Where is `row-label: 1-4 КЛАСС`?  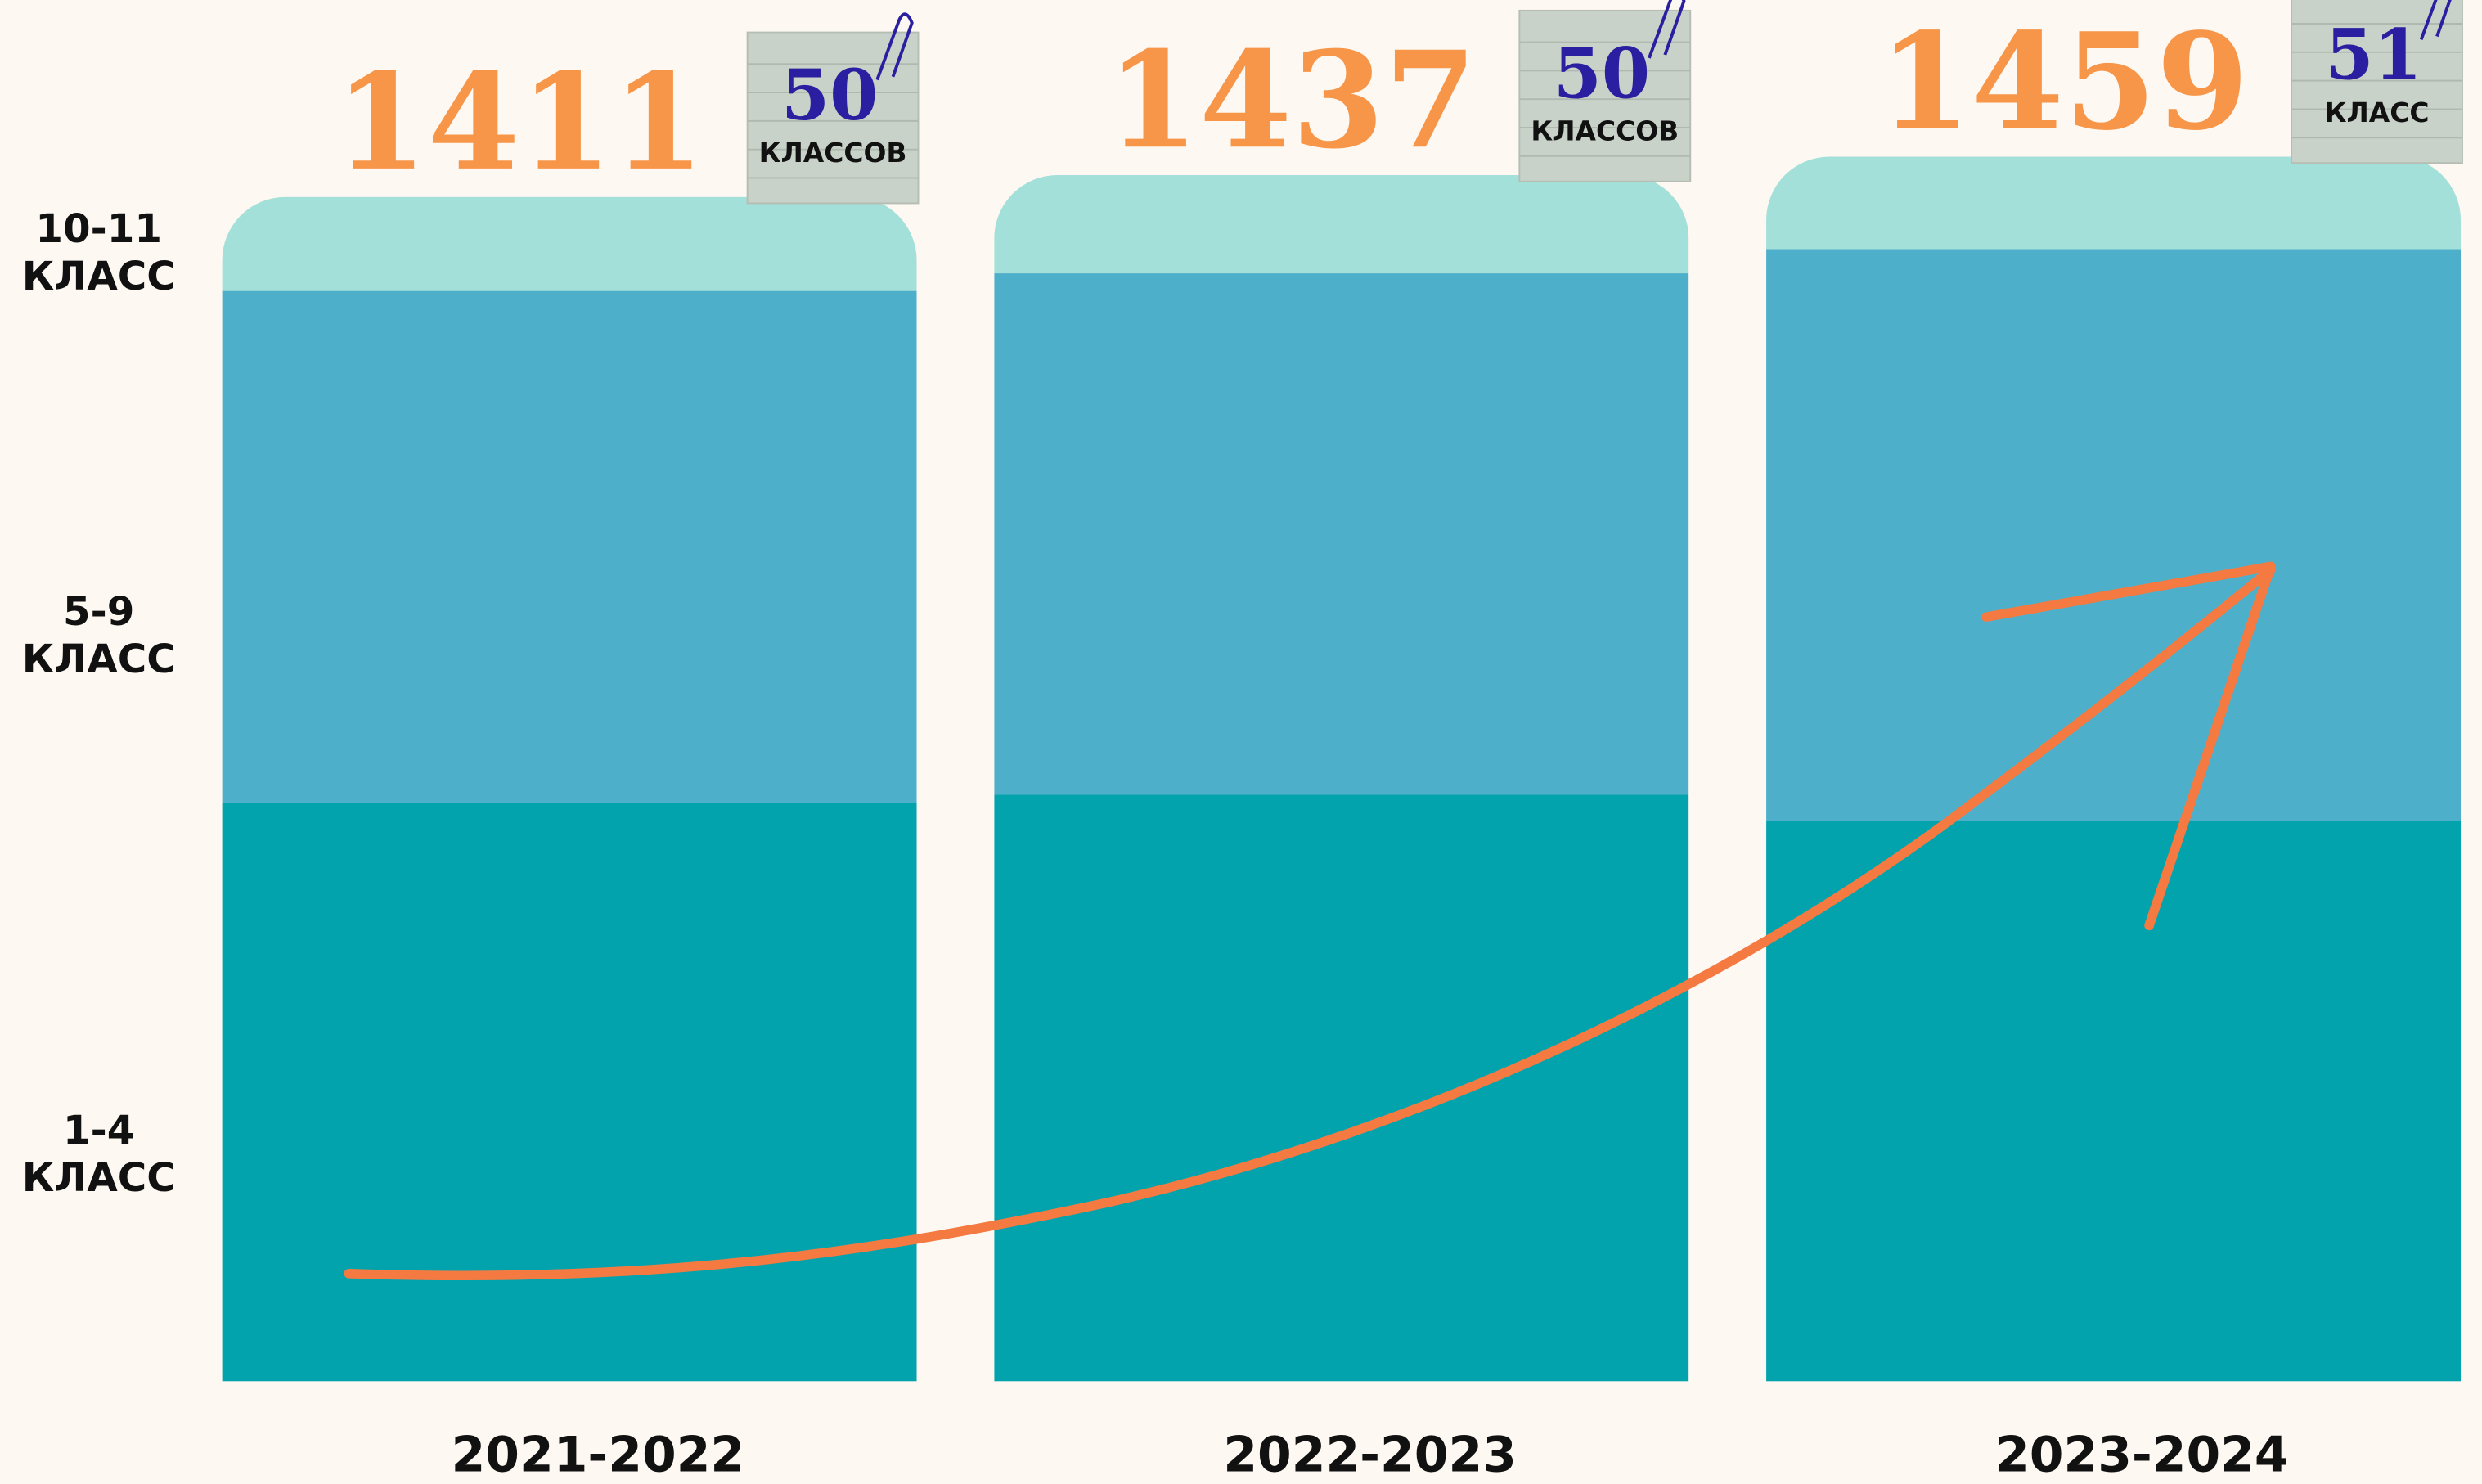
row-label: 1-4 КЛАСС is located at coordinates (99, 1154).